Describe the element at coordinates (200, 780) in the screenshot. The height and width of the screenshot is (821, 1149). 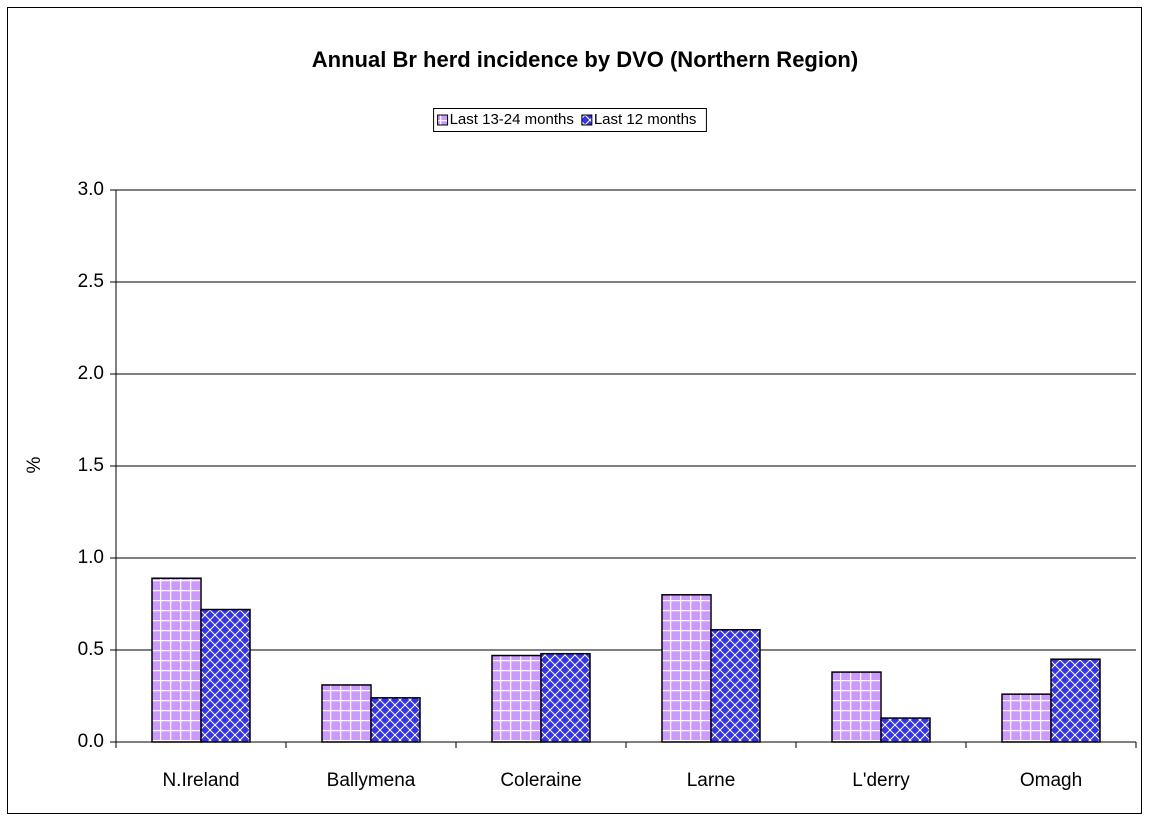
I see `x-tick-label: N.Ireland` at that location.